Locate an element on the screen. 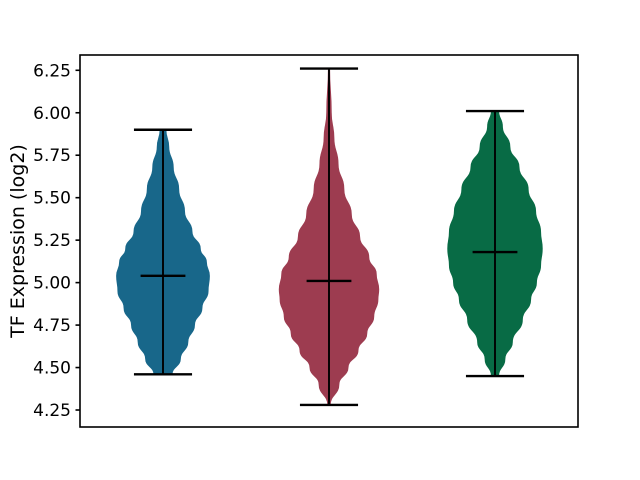 The height and width of the screenshot is (480, 640). y-tick-label: 4.75 is located at coordinates (52, 326).